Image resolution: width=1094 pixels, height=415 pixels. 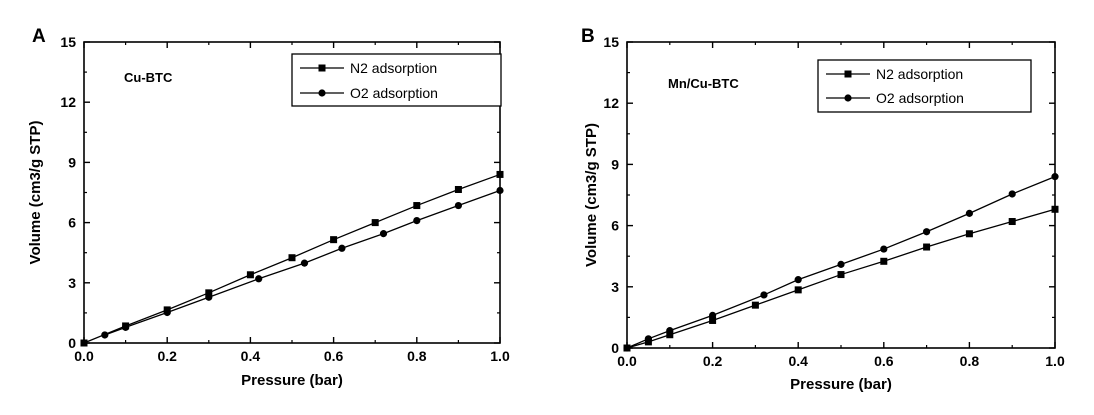 I want to click on series-square, so click(x=841, y=278).